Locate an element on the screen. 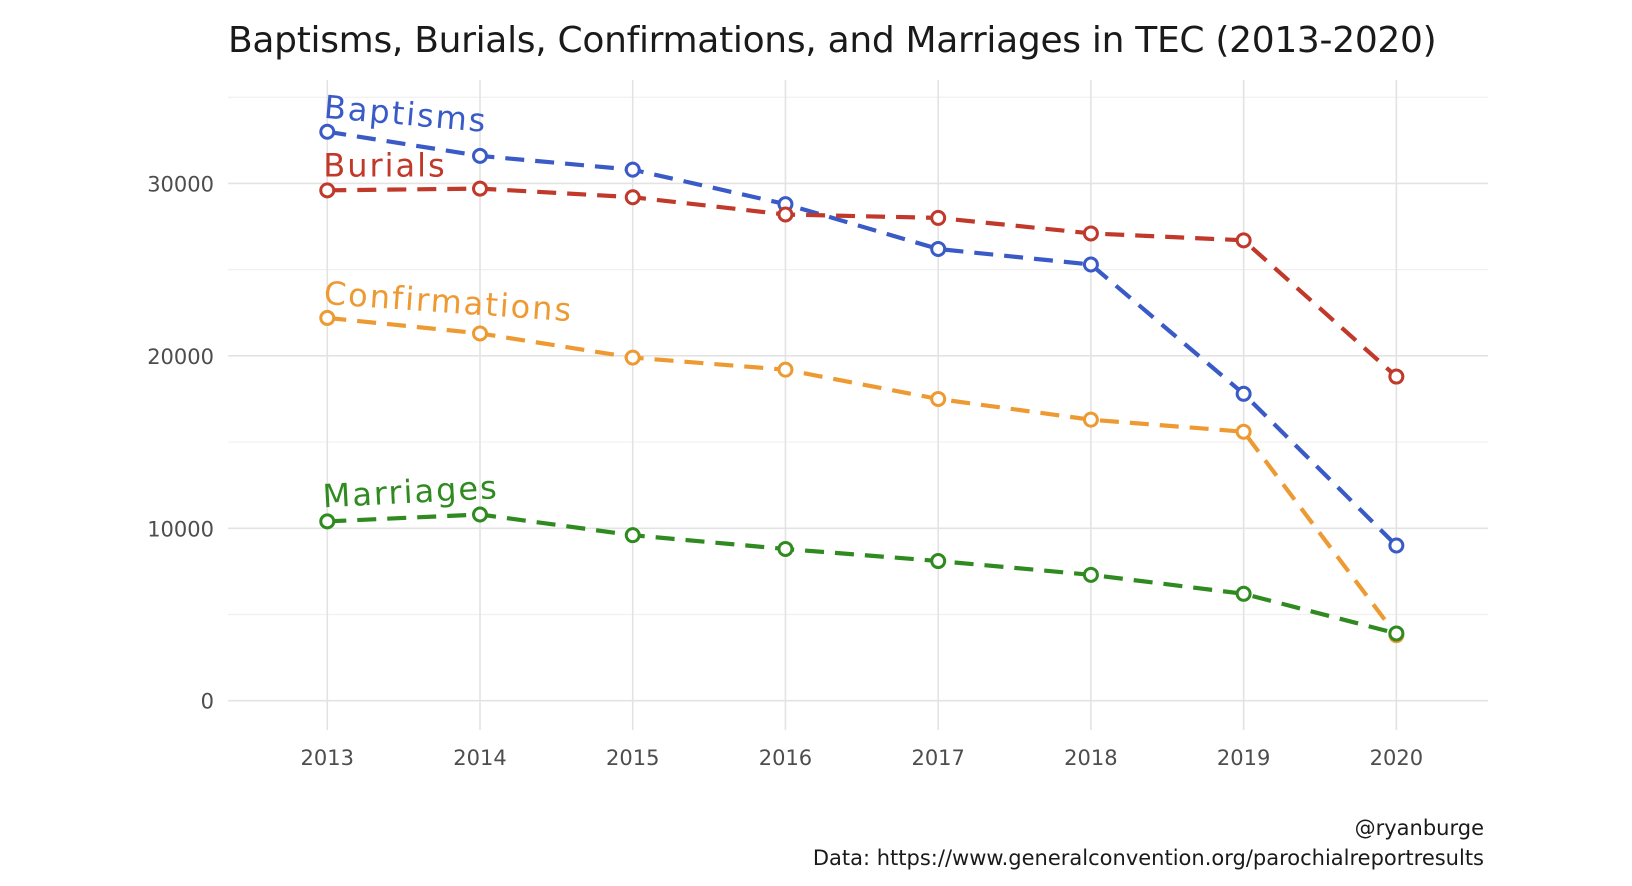 The width and height of the screenshot is (1632, 886). x-tick-label: 2020 is located at coordinates (1396, 758).